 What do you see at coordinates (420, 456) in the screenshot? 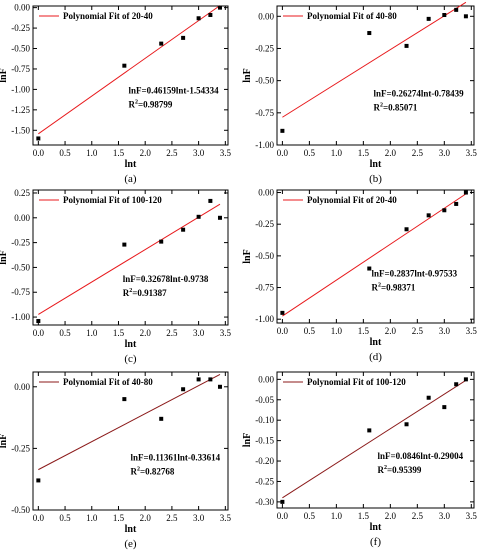
I see `fit-equation: lnF=0.0846lnt-0.29004` at bounding box center [420, 456].